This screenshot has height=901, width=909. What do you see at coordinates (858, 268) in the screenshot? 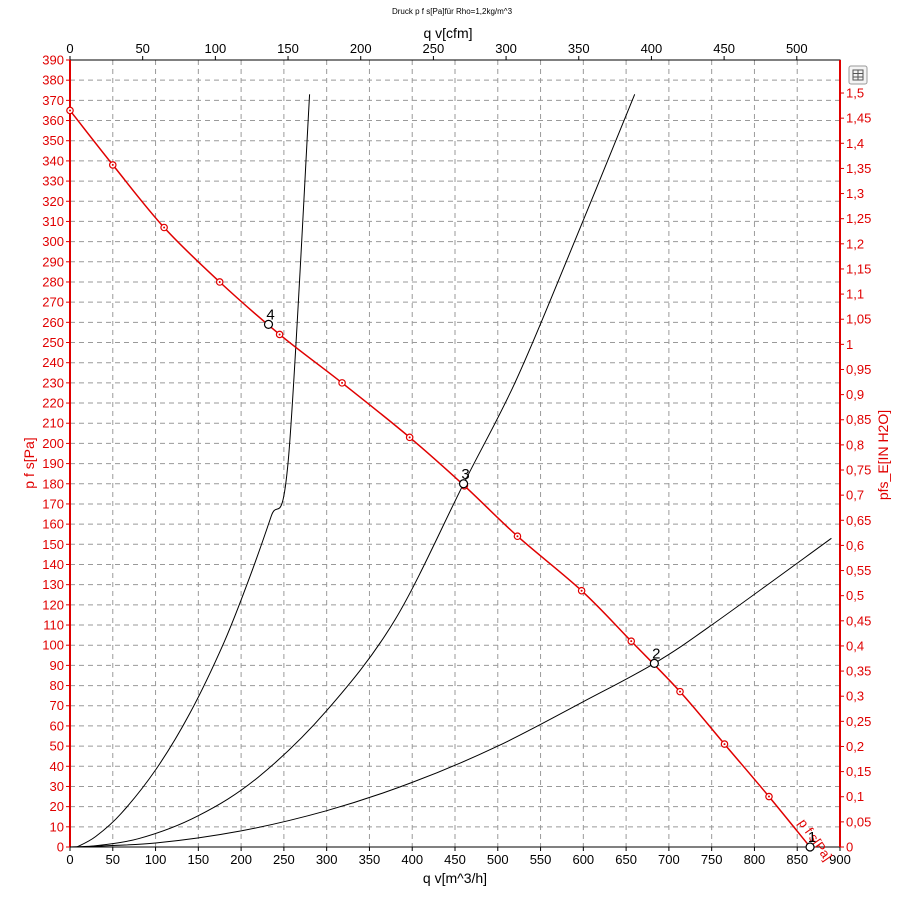
I see `y2-tick-label: 1,15` at bounding box center [858, 268].